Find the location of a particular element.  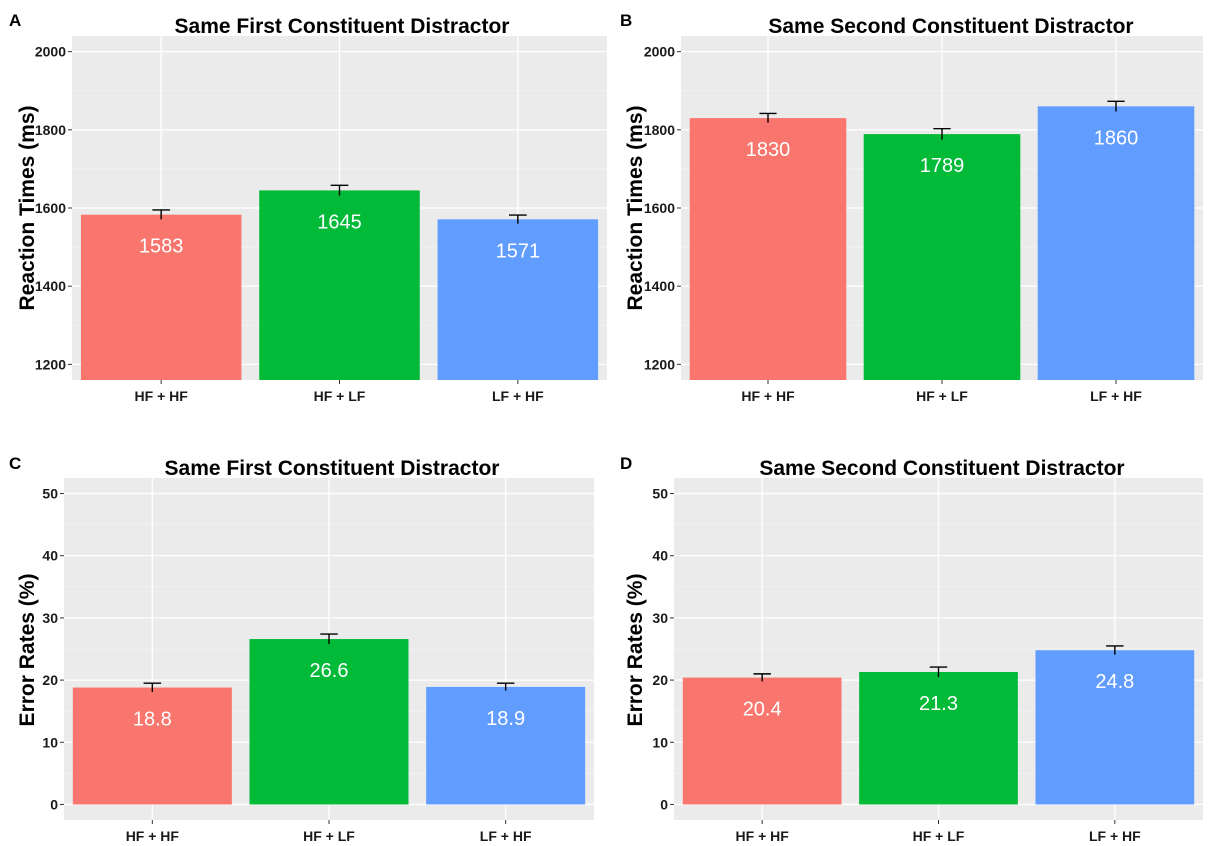

panel-tag: A is located at coordinates (15, 20).